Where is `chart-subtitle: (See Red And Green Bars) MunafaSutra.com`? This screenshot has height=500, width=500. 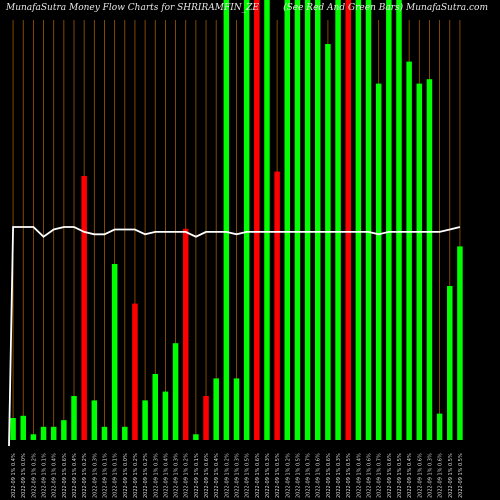
chart-subtitle: (See Red And Green Bars) MunafaSutra.com is located at coordinates (385, 8).